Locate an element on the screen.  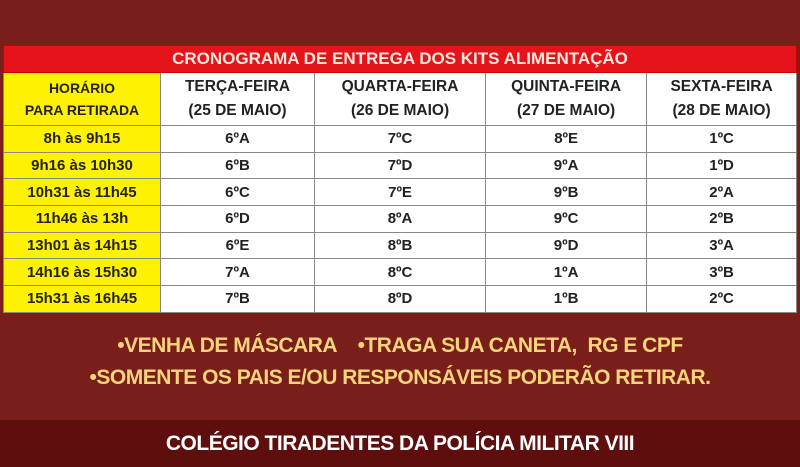
class-cell: 3ºA is located at coordinates (721, 245).